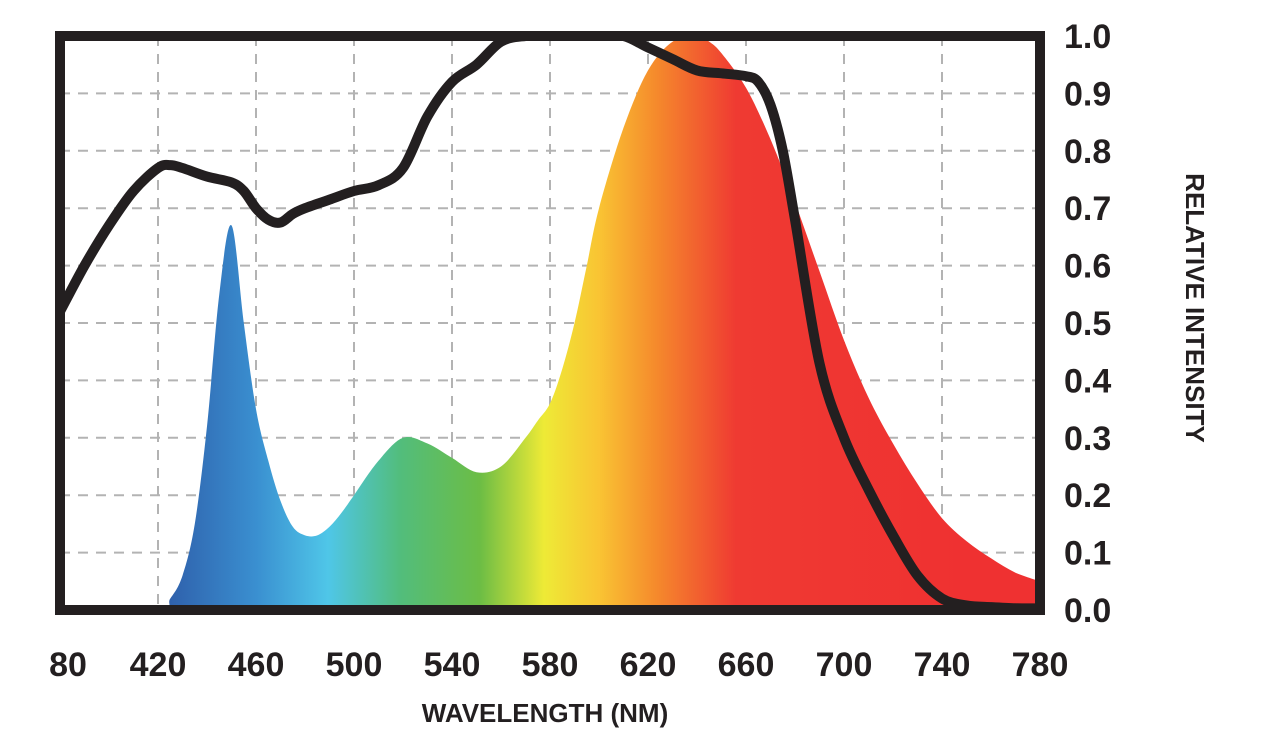  I want to click on y-tick-label: 0.7, so click(1087, 209).